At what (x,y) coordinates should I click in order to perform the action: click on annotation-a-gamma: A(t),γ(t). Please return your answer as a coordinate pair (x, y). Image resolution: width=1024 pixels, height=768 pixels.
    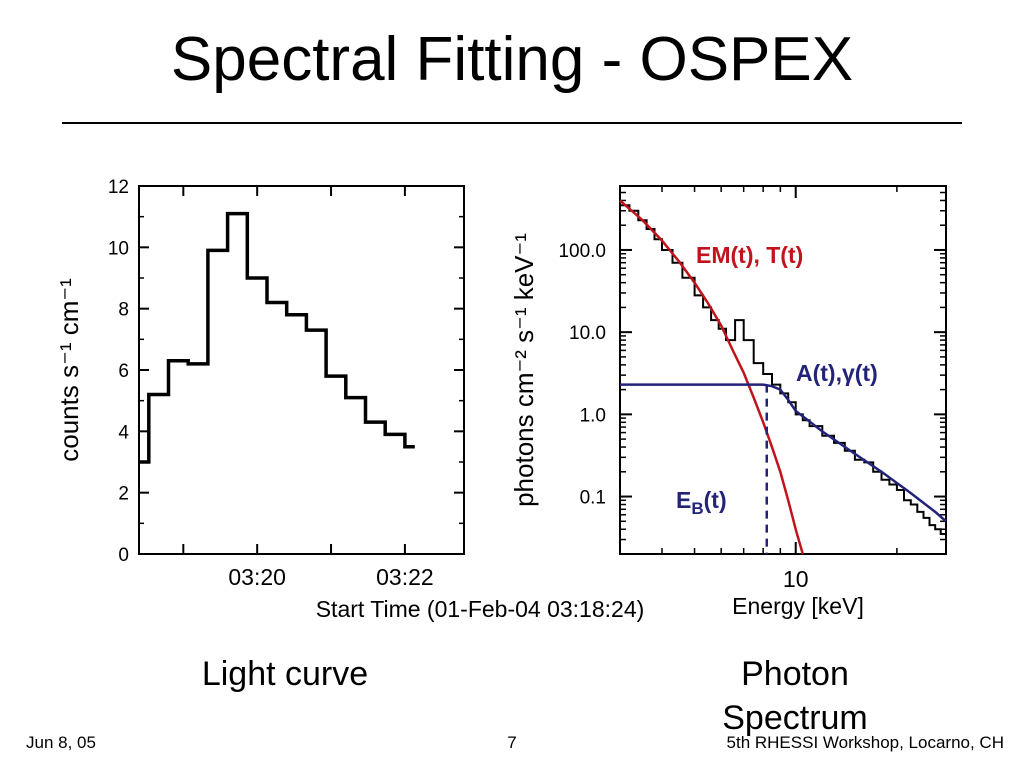
    Looking at the image, I should click on (837, 373).